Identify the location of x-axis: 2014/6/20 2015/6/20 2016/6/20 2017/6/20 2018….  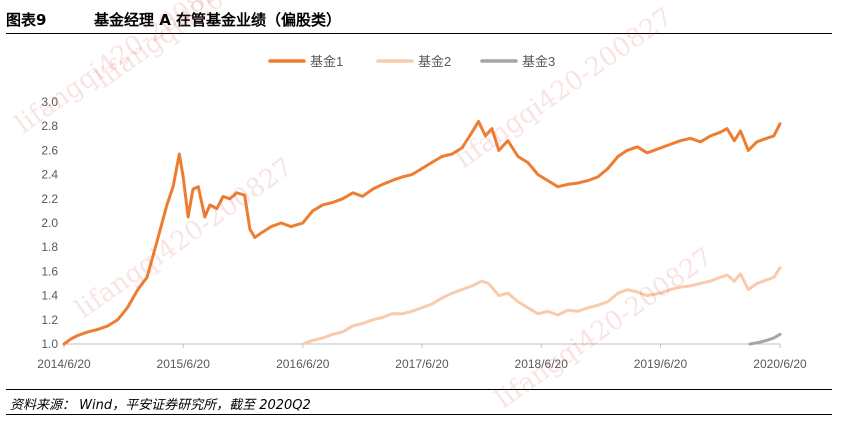
(422, 357).